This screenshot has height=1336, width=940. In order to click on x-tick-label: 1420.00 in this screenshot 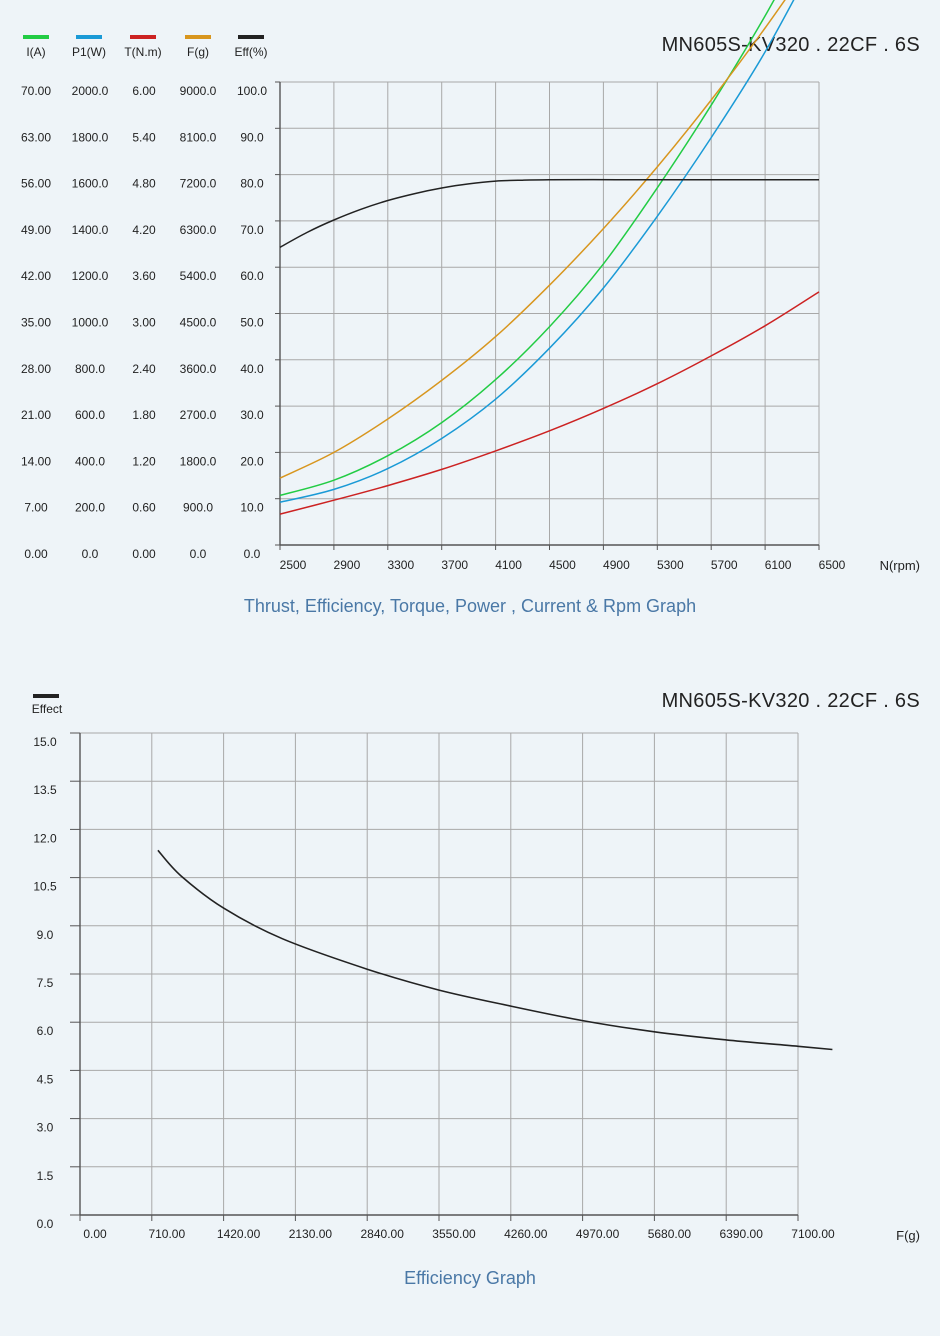, I will do `click(239, 1234)`.